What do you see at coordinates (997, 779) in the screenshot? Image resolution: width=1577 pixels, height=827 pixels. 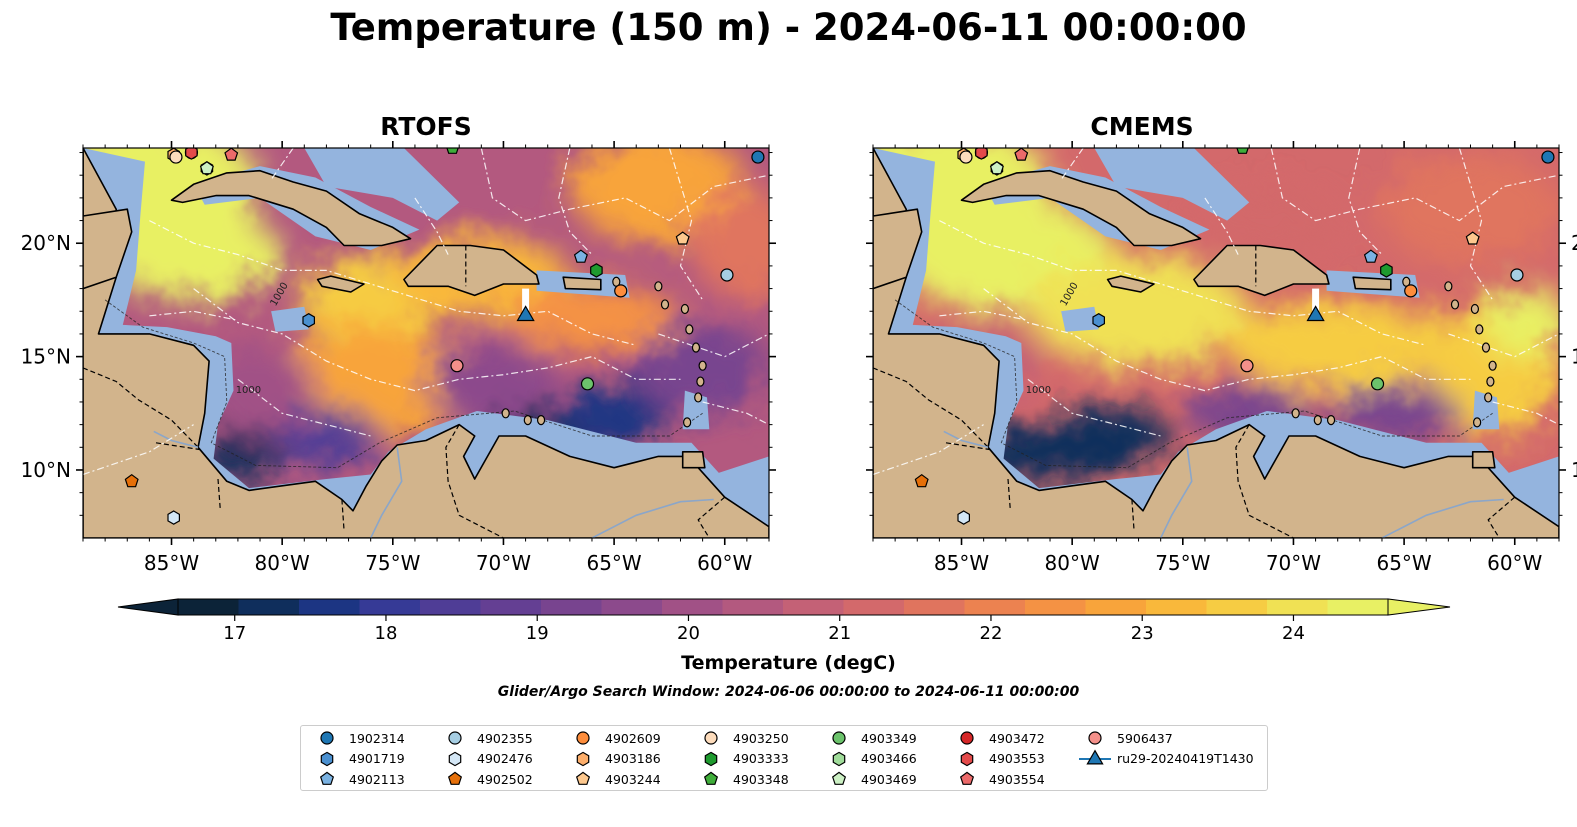 I see `legend-item-4903554: 4903554` at bounding box center [997, 779].